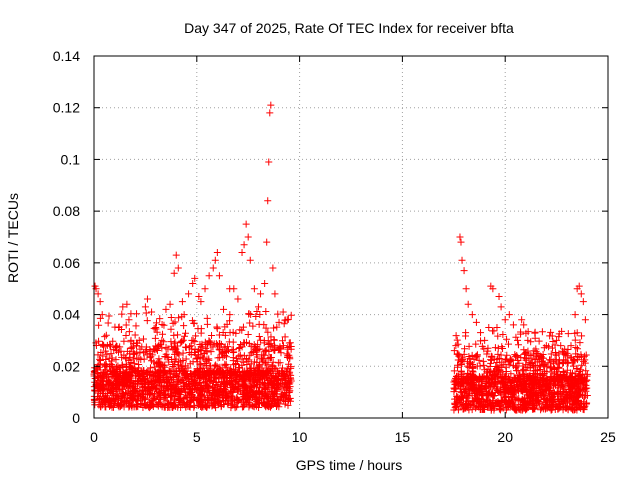 This screenshot has width=640, height=480. What do you see at coordinates (505, 437) in the screenshot?
I see `x-tick-label: 20` at bounding box center [505, 437].